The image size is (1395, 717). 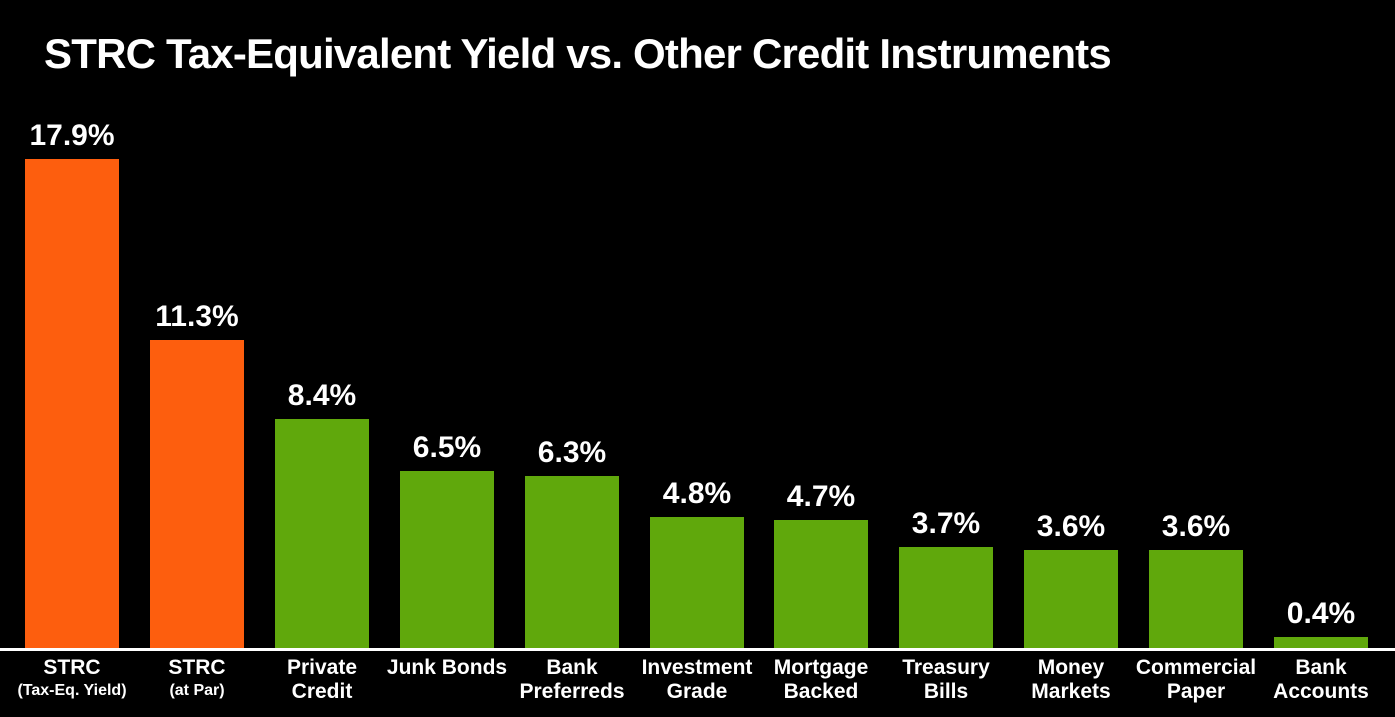 I want to click on bar-value-label-commercial-paper: 3.6%, so click(x=1196, y=526).